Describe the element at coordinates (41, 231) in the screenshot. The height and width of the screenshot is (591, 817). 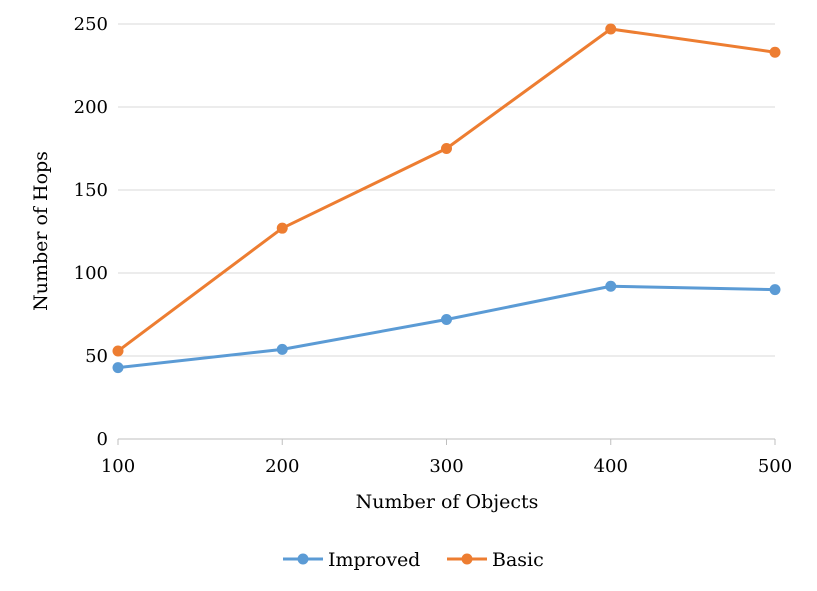
I see `y-axis-title: Number of Hops` at that location.